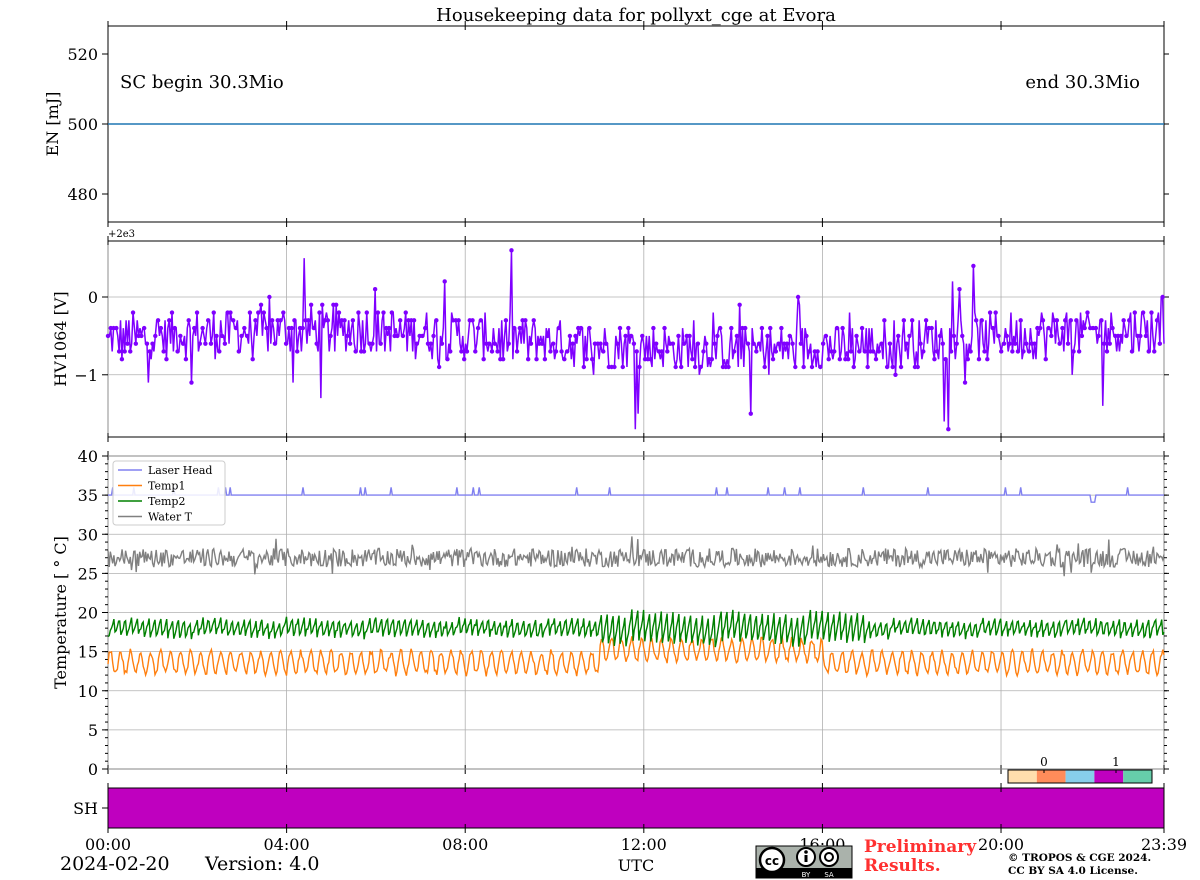 Image resolution: width=1200 pixels, height=880 pixels. What do you see at coordinates (1051, 776) in the screenshot?
I see `colorbar-swatch` at bounding box center [1051, 776].